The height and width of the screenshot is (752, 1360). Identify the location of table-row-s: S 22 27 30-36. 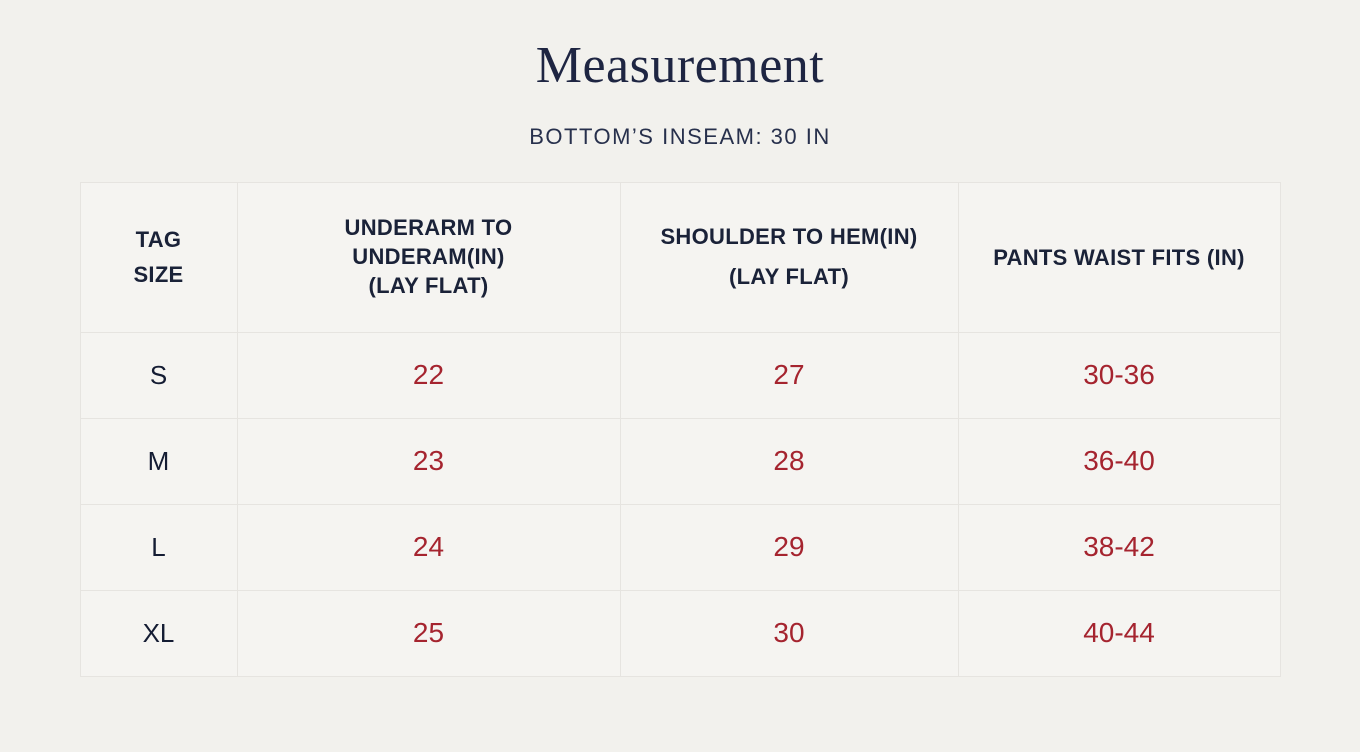
(680, 375).